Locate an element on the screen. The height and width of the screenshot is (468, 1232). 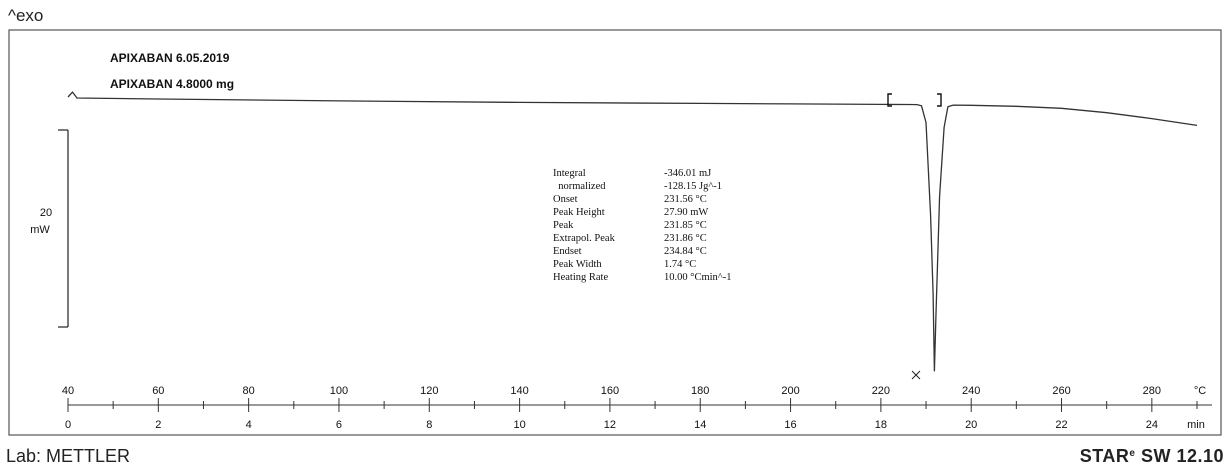
x-axis-unit-temperature: °C is located at coordinates (1200, 391).